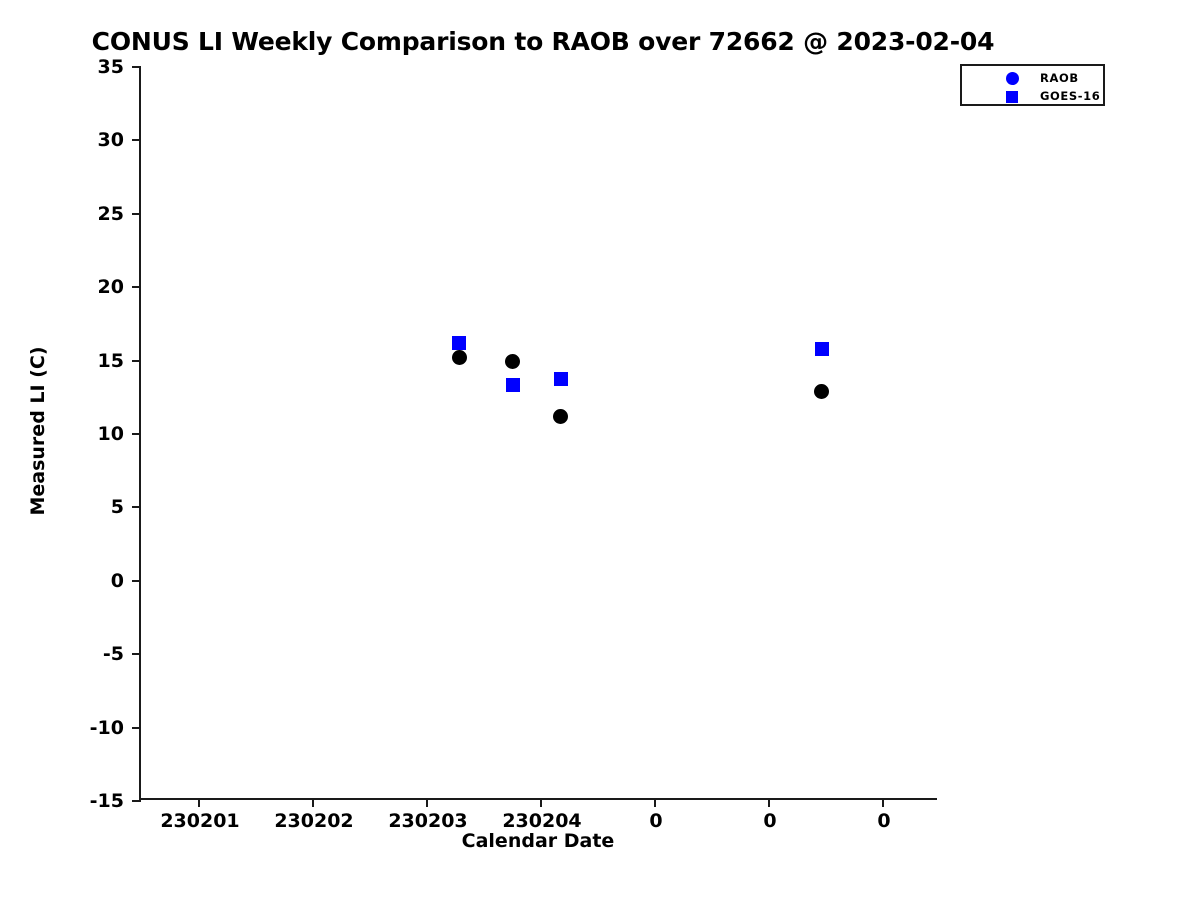 The image size is (1200, 900). What do you see at coordinates (1012, 78) in the screenshot?
I see `legend-marker-circle-icon` at bounding box center [1012, 78].